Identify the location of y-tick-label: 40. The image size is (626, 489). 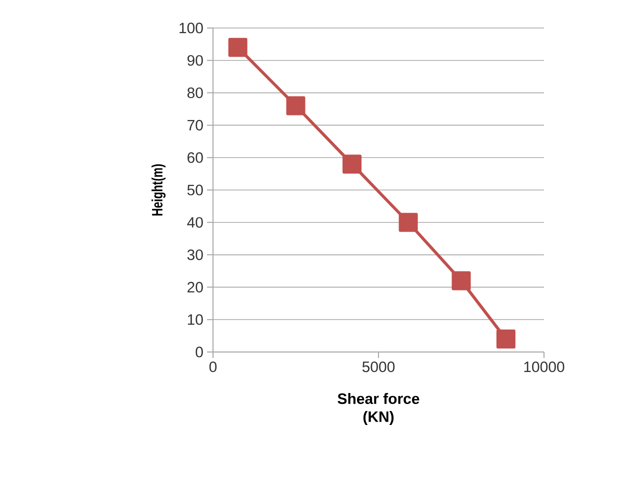
(195, 222).